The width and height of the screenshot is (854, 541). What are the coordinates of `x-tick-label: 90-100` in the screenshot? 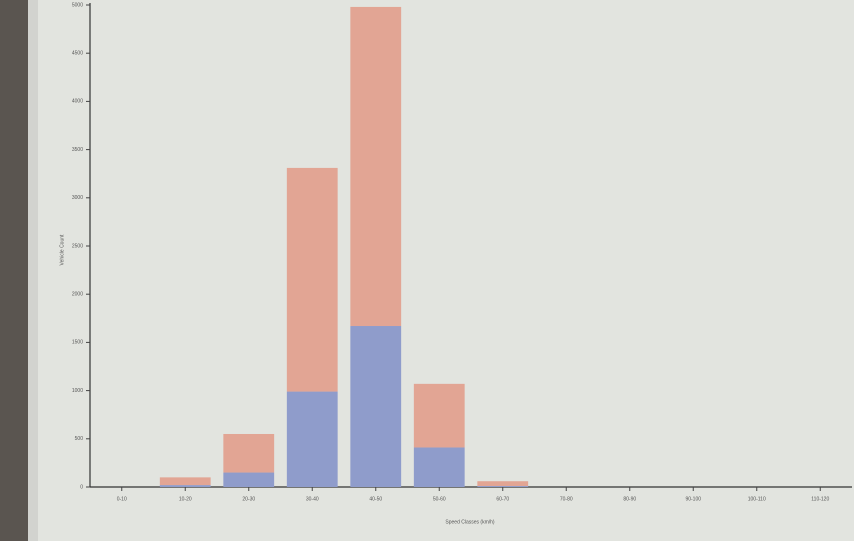 It's located at (693, 499).